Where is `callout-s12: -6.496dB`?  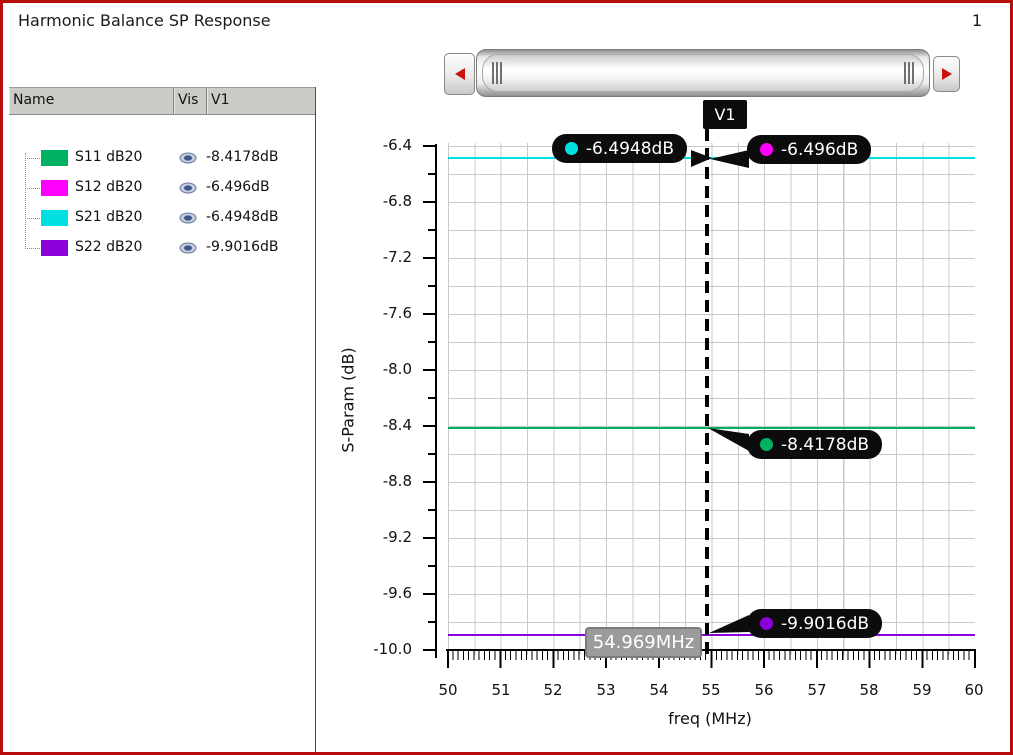 callout-s12: -6.496dB is located at coordinates (809, 149).